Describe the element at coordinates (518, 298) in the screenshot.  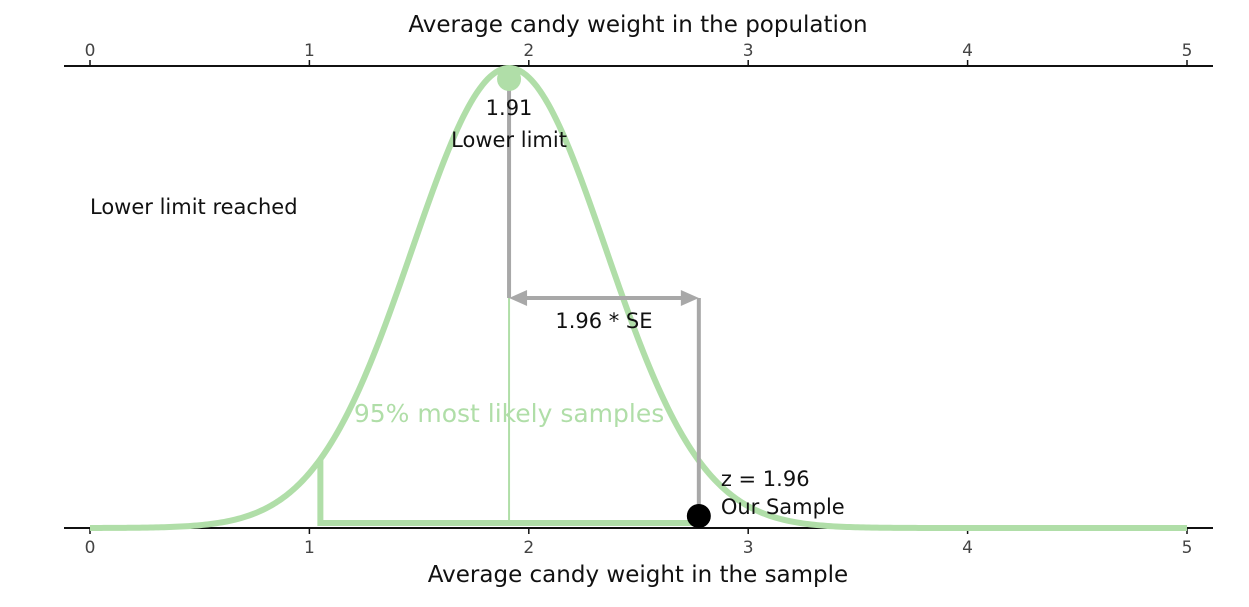
I see `se-arrow-left-head` at that location.